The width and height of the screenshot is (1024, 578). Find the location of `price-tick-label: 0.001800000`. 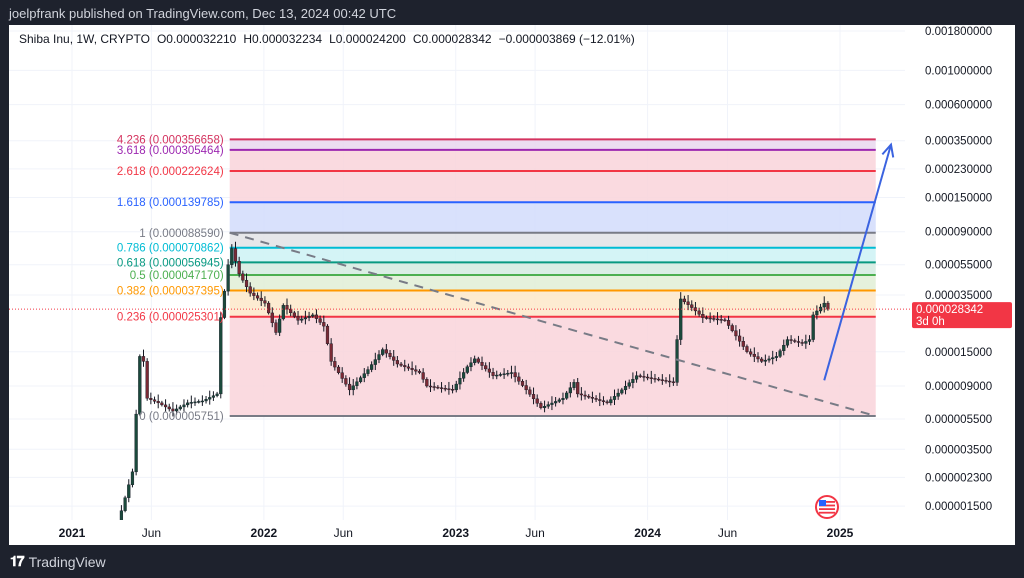

price-tick-label: 0.001800000 is located at coordinates (958, 32).